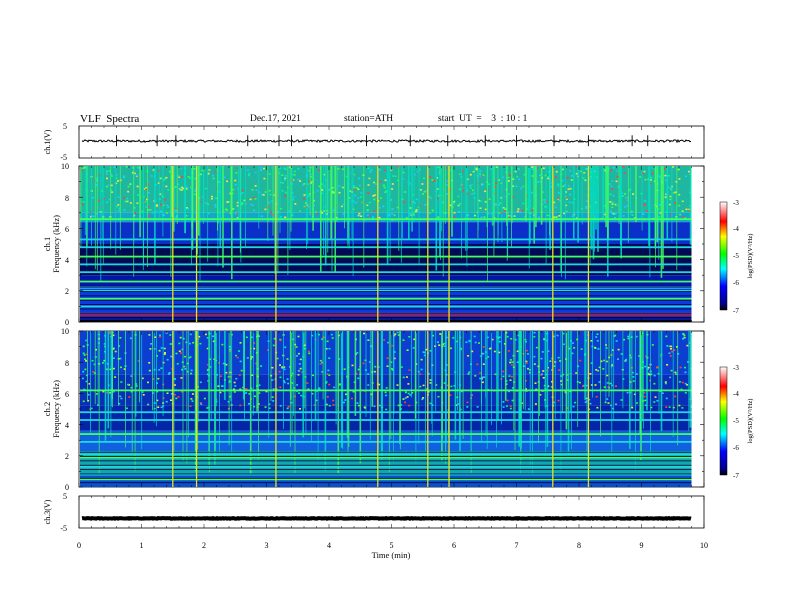 This screenshot has height=612, width=792. Describe the element at coordinates (63, 157) in the screenshot. I see `ch1-ytick-bottom: -5` at that location.